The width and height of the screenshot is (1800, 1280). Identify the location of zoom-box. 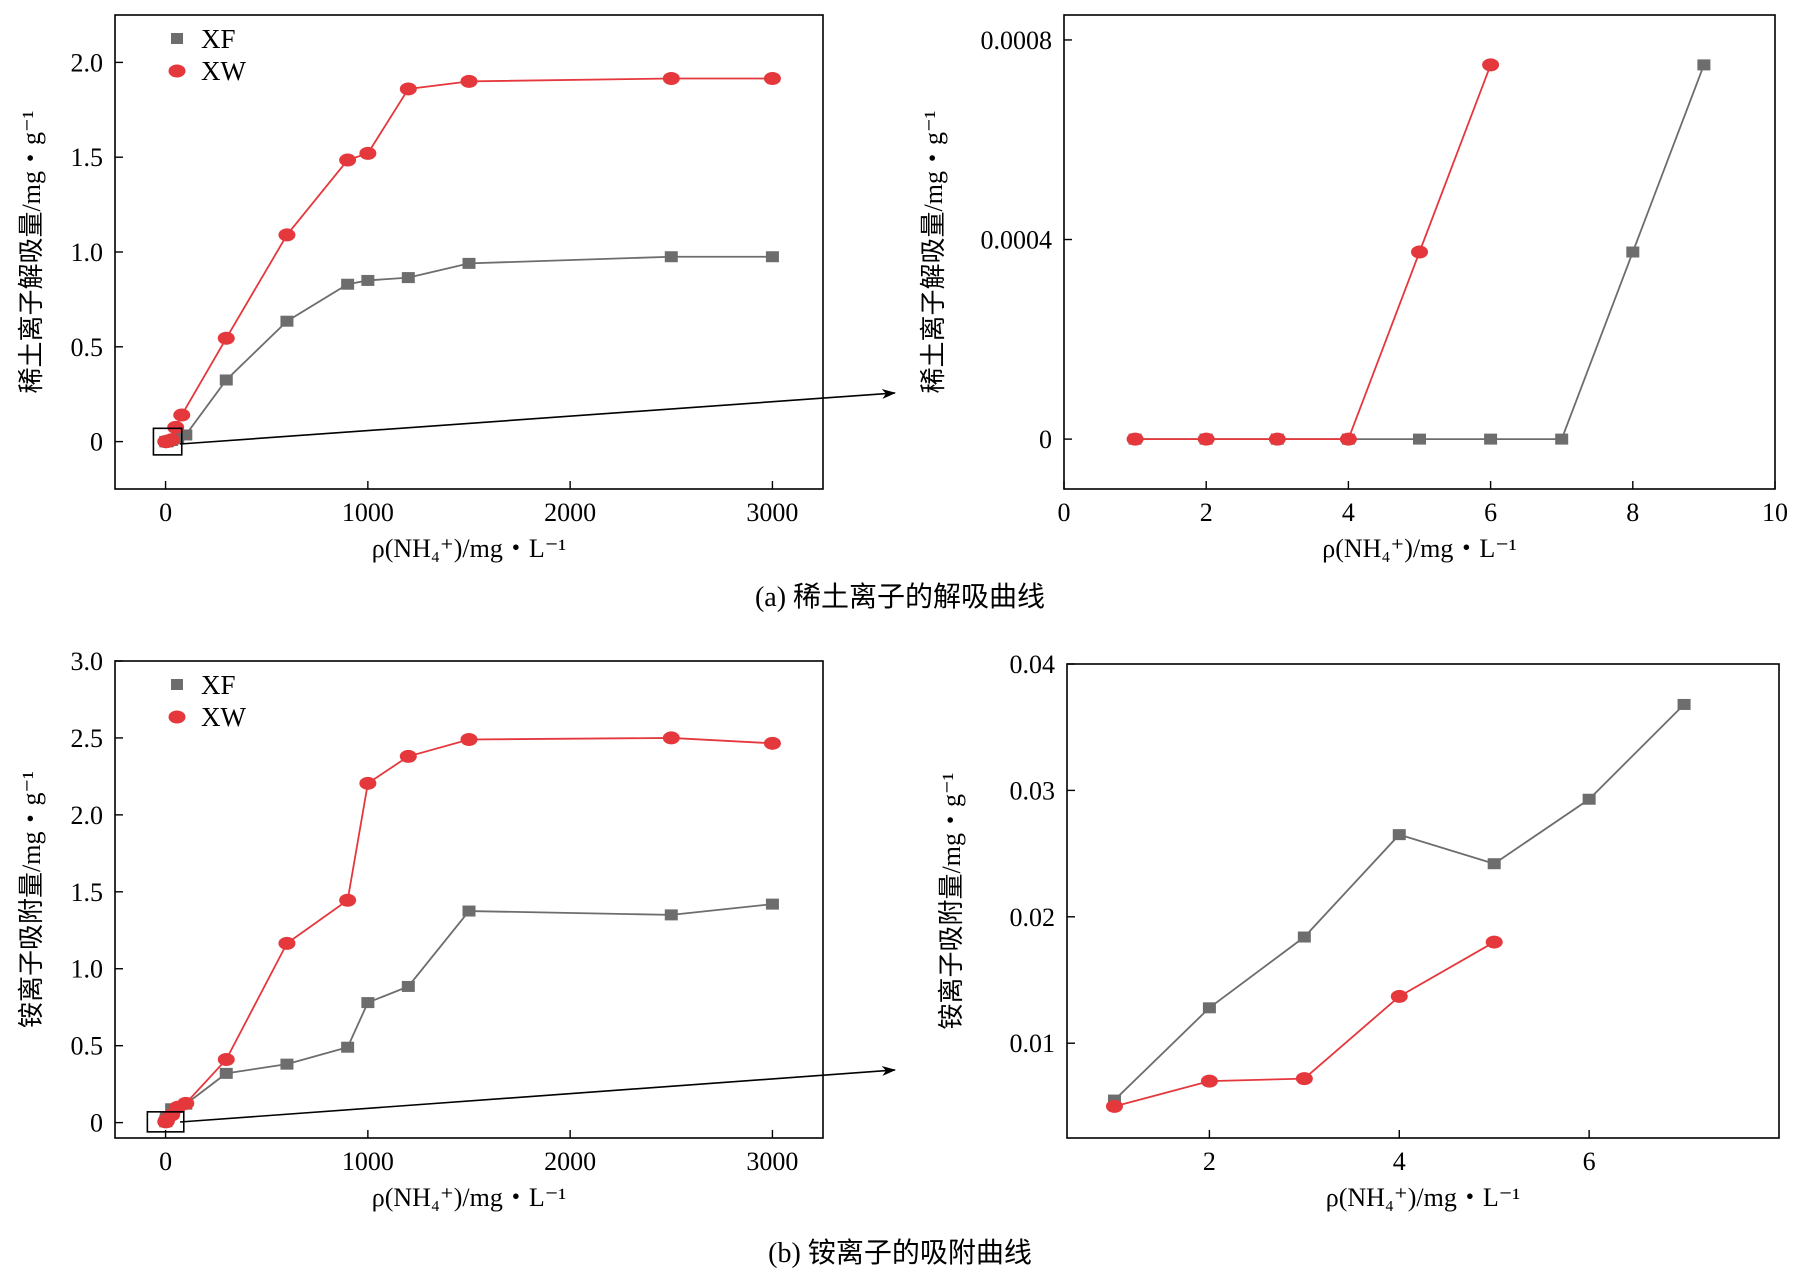
(167, 441).